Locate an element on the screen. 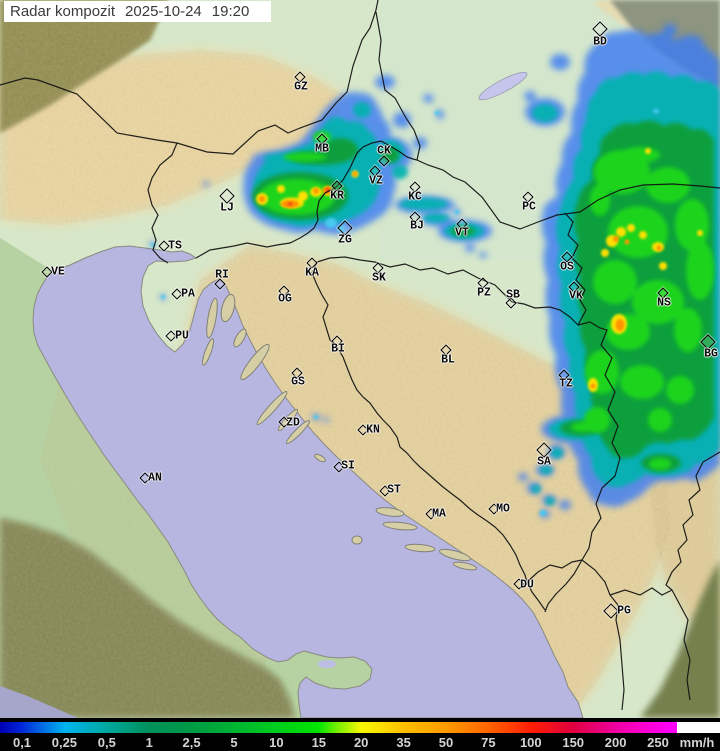 The width and height of the screenshot is (720, 751). station-pc-label: PC is located at coordinates (529, 207).